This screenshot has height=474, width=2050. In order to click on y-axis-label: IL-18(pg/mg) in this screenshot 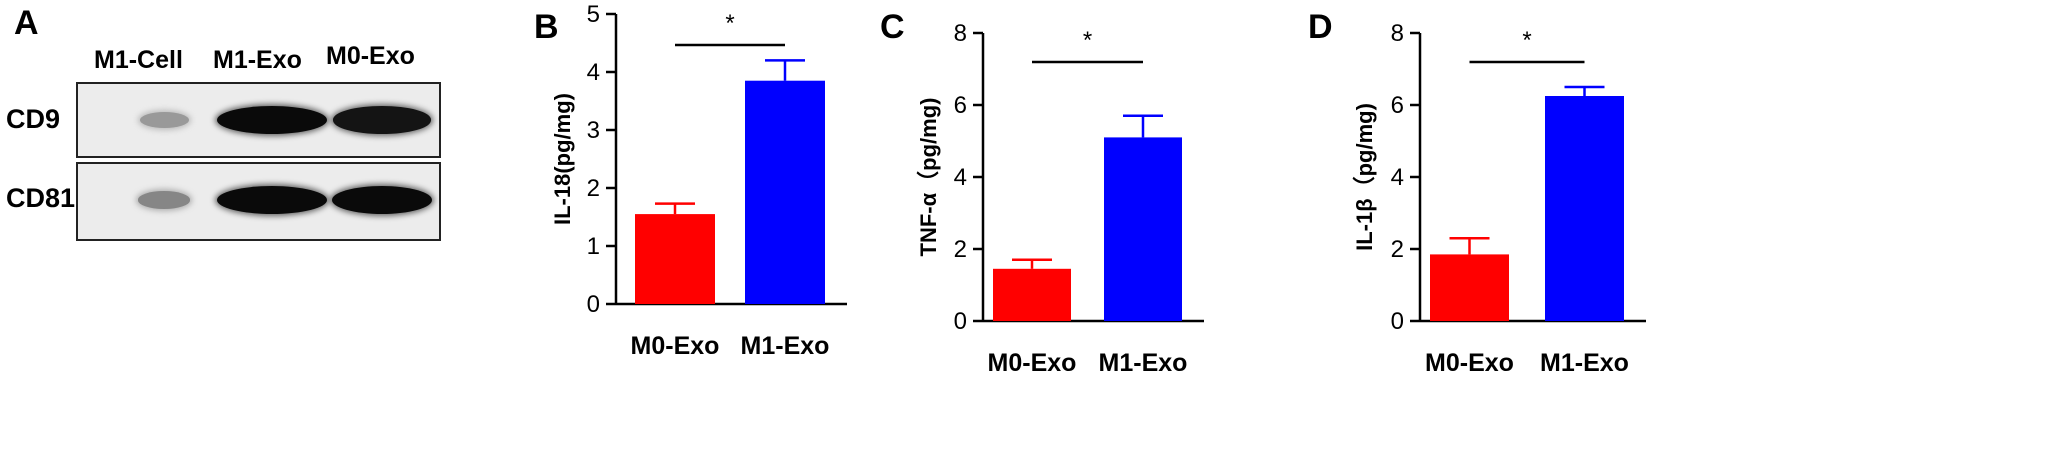, I will do `click(562, 159)`.